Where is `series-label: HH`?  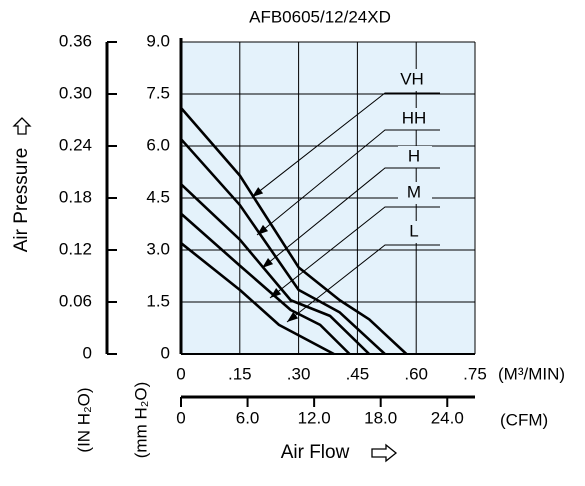 series-label: HH is located at coordinates (414, 117).